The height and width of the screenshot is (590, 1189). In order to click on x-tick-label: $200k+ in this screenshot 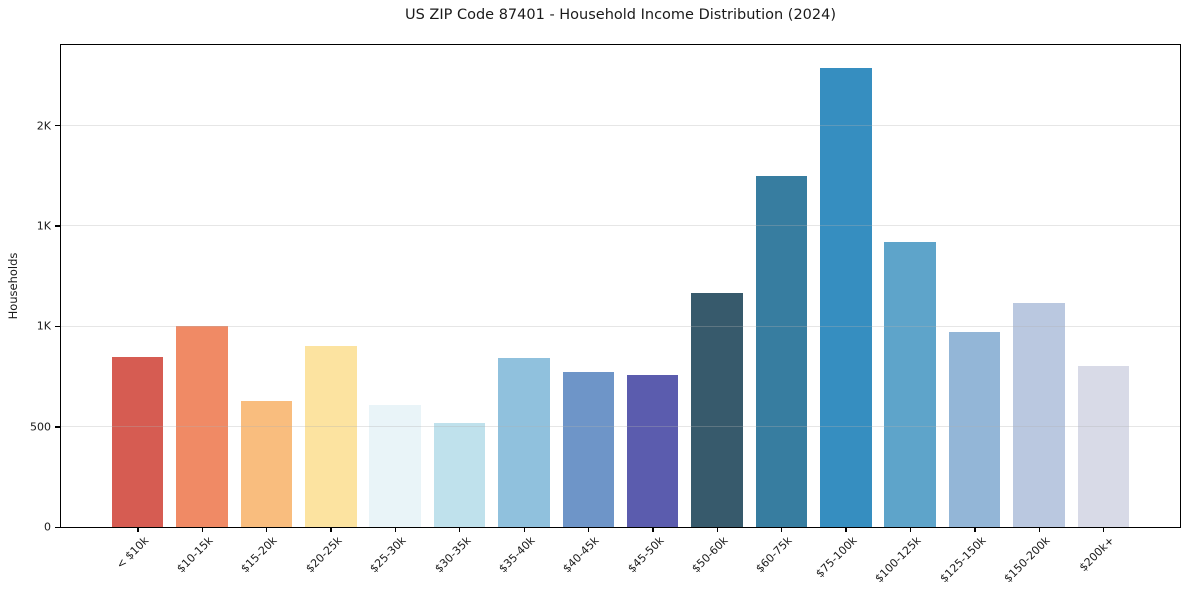, I will do `click(1096, 554)`.